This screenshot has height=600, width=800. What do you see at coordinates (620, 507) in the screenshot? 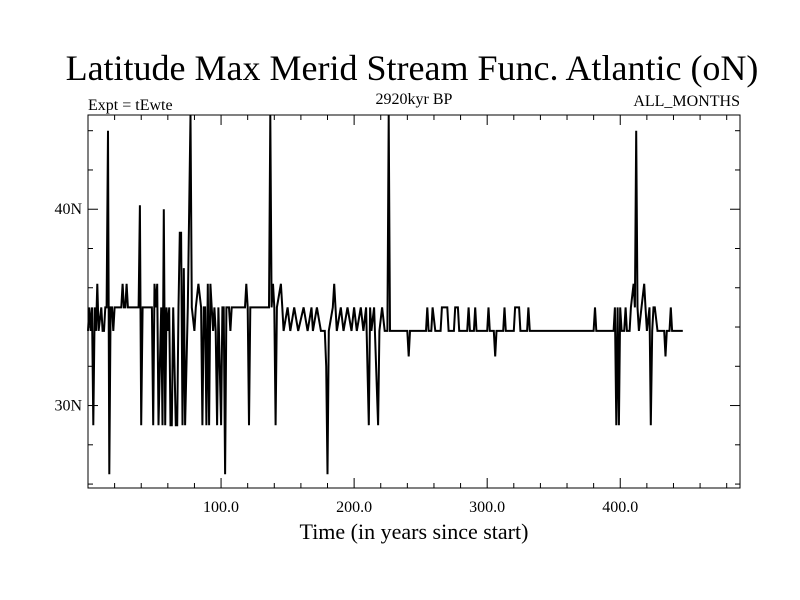
I see `x-tick-label: 400.0` at bounding box center [620, 507].